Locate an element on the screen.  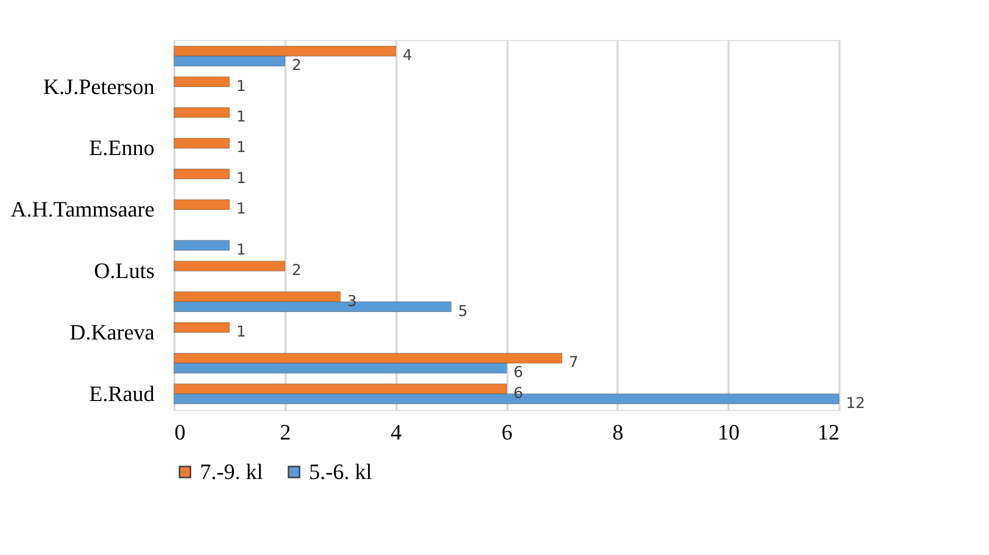
x-tick-label: 0 is located at coordinates (180, 432).